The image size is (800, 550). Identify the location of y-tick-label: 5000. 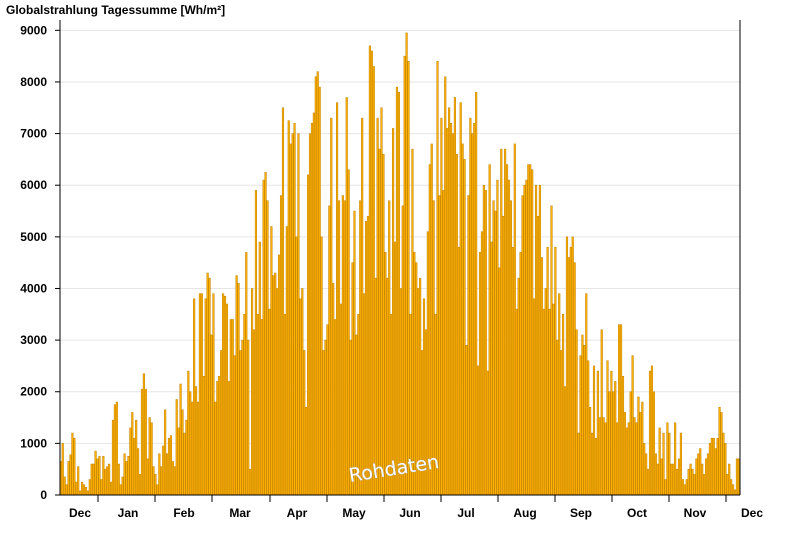
(33, 237).